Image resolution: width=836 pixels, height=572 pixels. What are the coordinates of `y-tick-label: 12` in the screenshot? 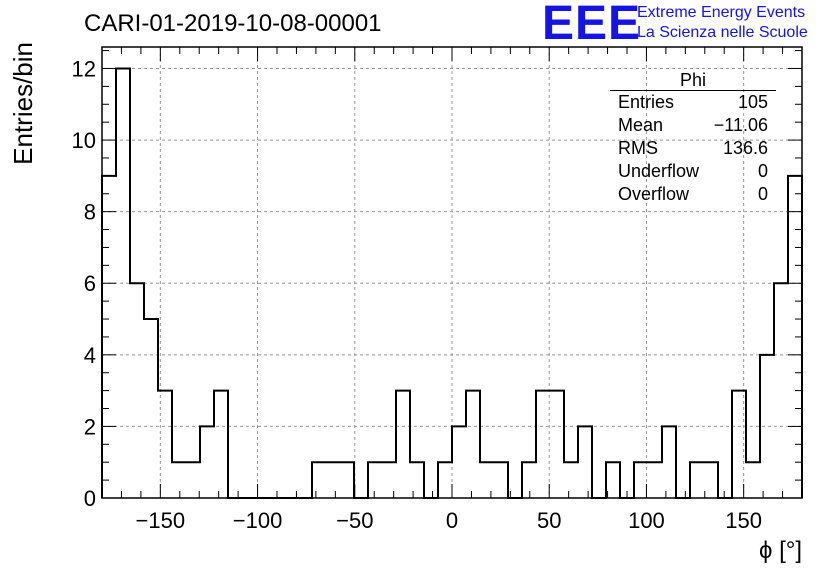 It's located at (84, 68).